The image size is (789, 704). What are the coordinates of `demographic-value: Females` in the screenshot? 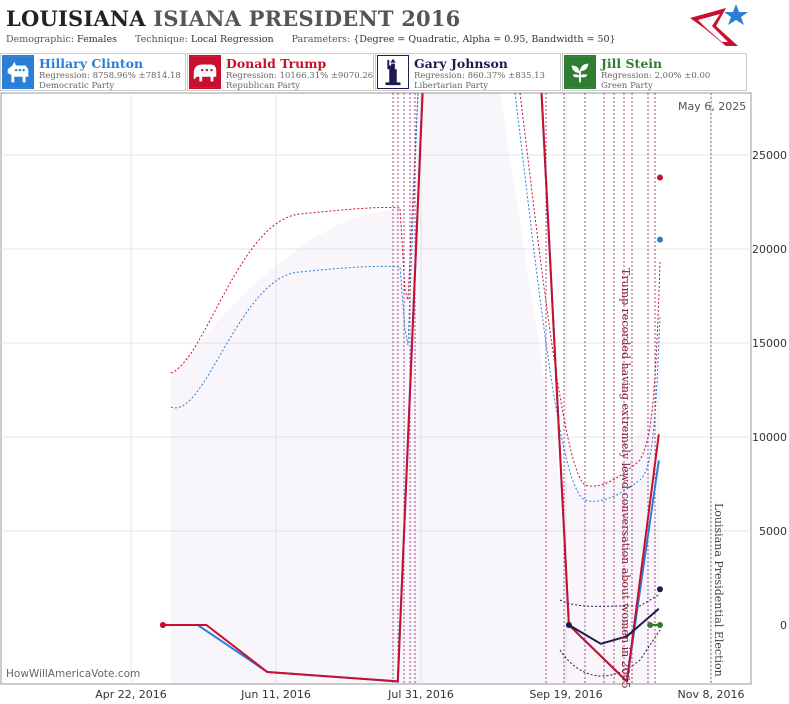 It's located at (97, 39).